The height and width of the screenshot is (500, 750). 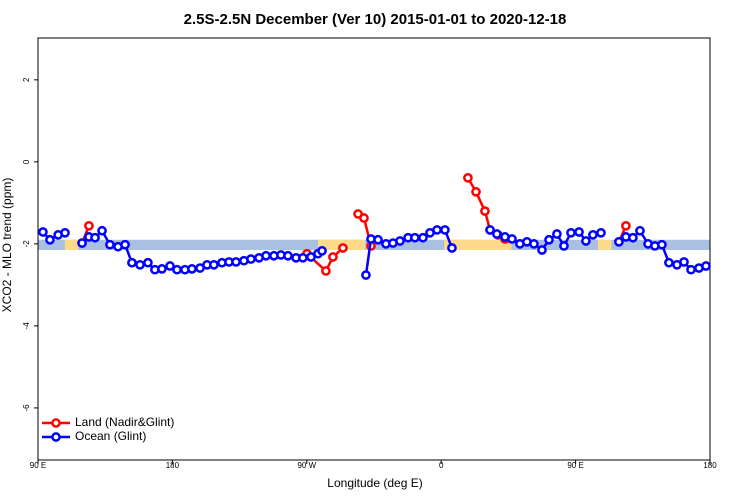 What do you see at coordinates (26, 408) in the screenshot?
I see `y-tick-label: -6` at bounding box center [26, 408].